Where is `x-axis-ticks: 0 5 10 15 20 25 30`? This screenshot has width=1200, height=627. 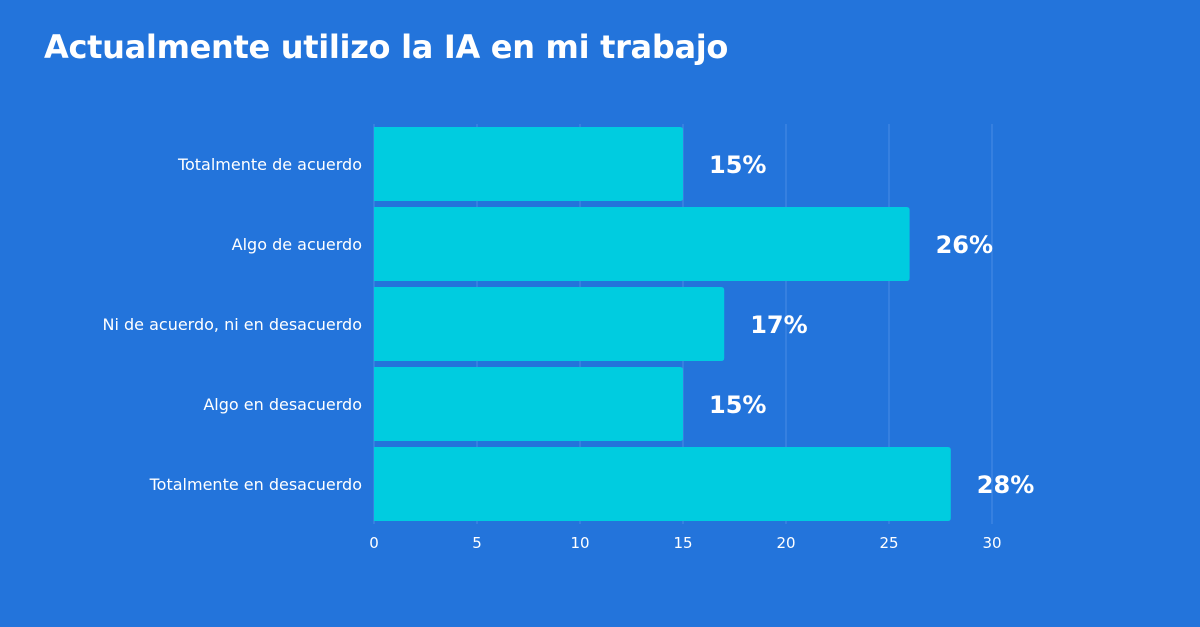
x-axis-ticks: 0 5 10 15 20 25 30 is located at coordinates (685, 543).